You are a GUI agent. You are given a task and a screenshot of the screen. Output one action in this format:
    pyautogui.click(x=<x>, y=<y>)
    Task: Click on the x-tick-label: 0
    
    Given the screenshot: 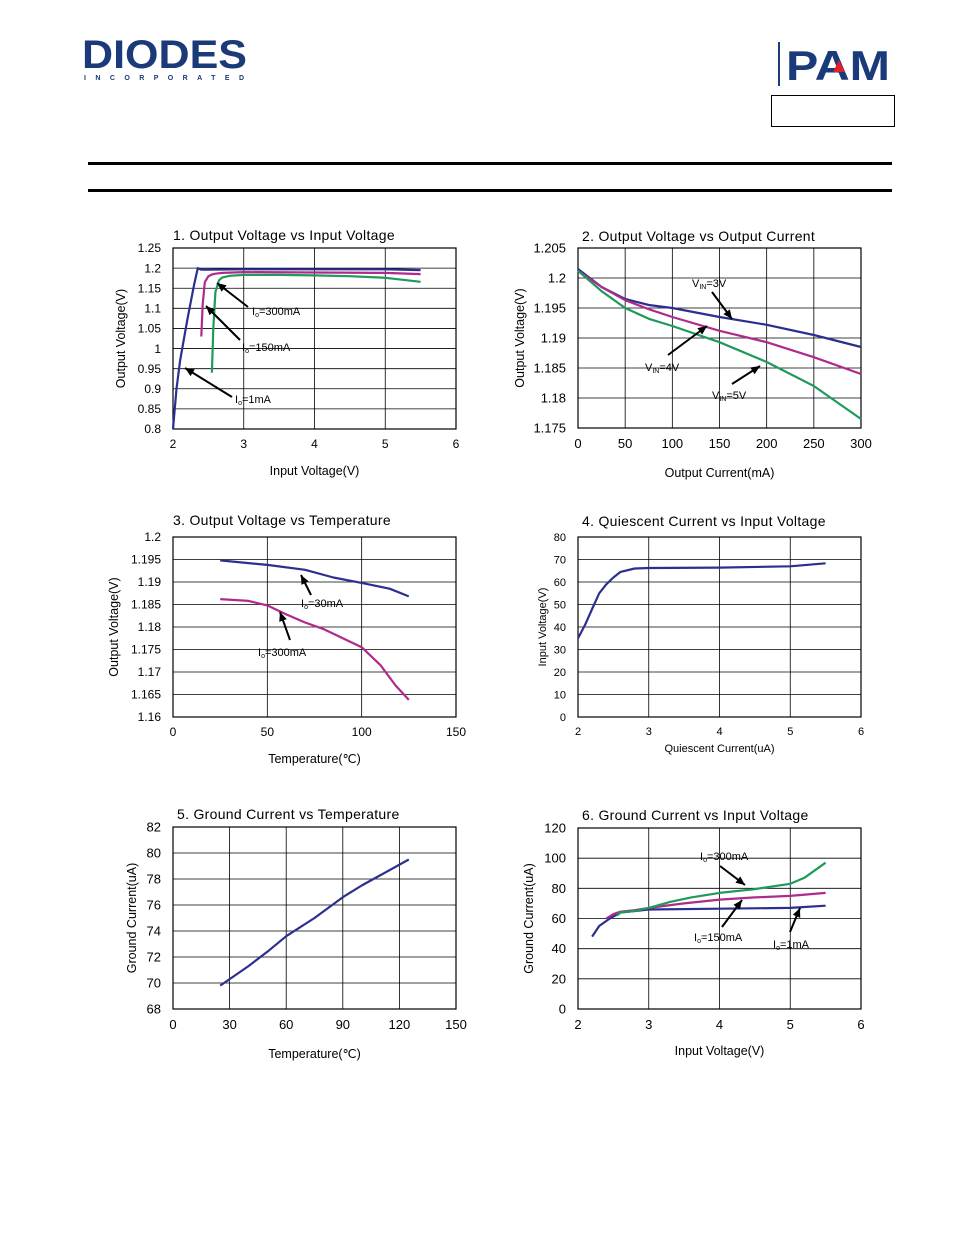 What is the action you would take?
    pyautogui.click(x=577, y=443)
    